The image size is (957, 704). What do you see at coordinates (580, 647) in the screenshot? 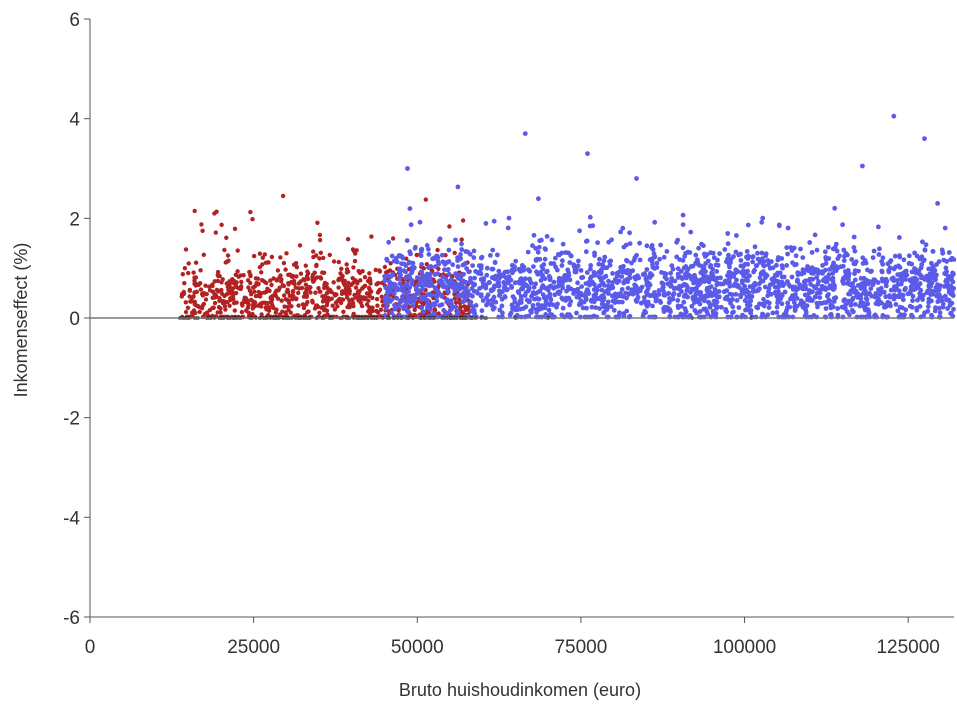
I see `x-tick-label: 75000` at bounding box center [580, 647].